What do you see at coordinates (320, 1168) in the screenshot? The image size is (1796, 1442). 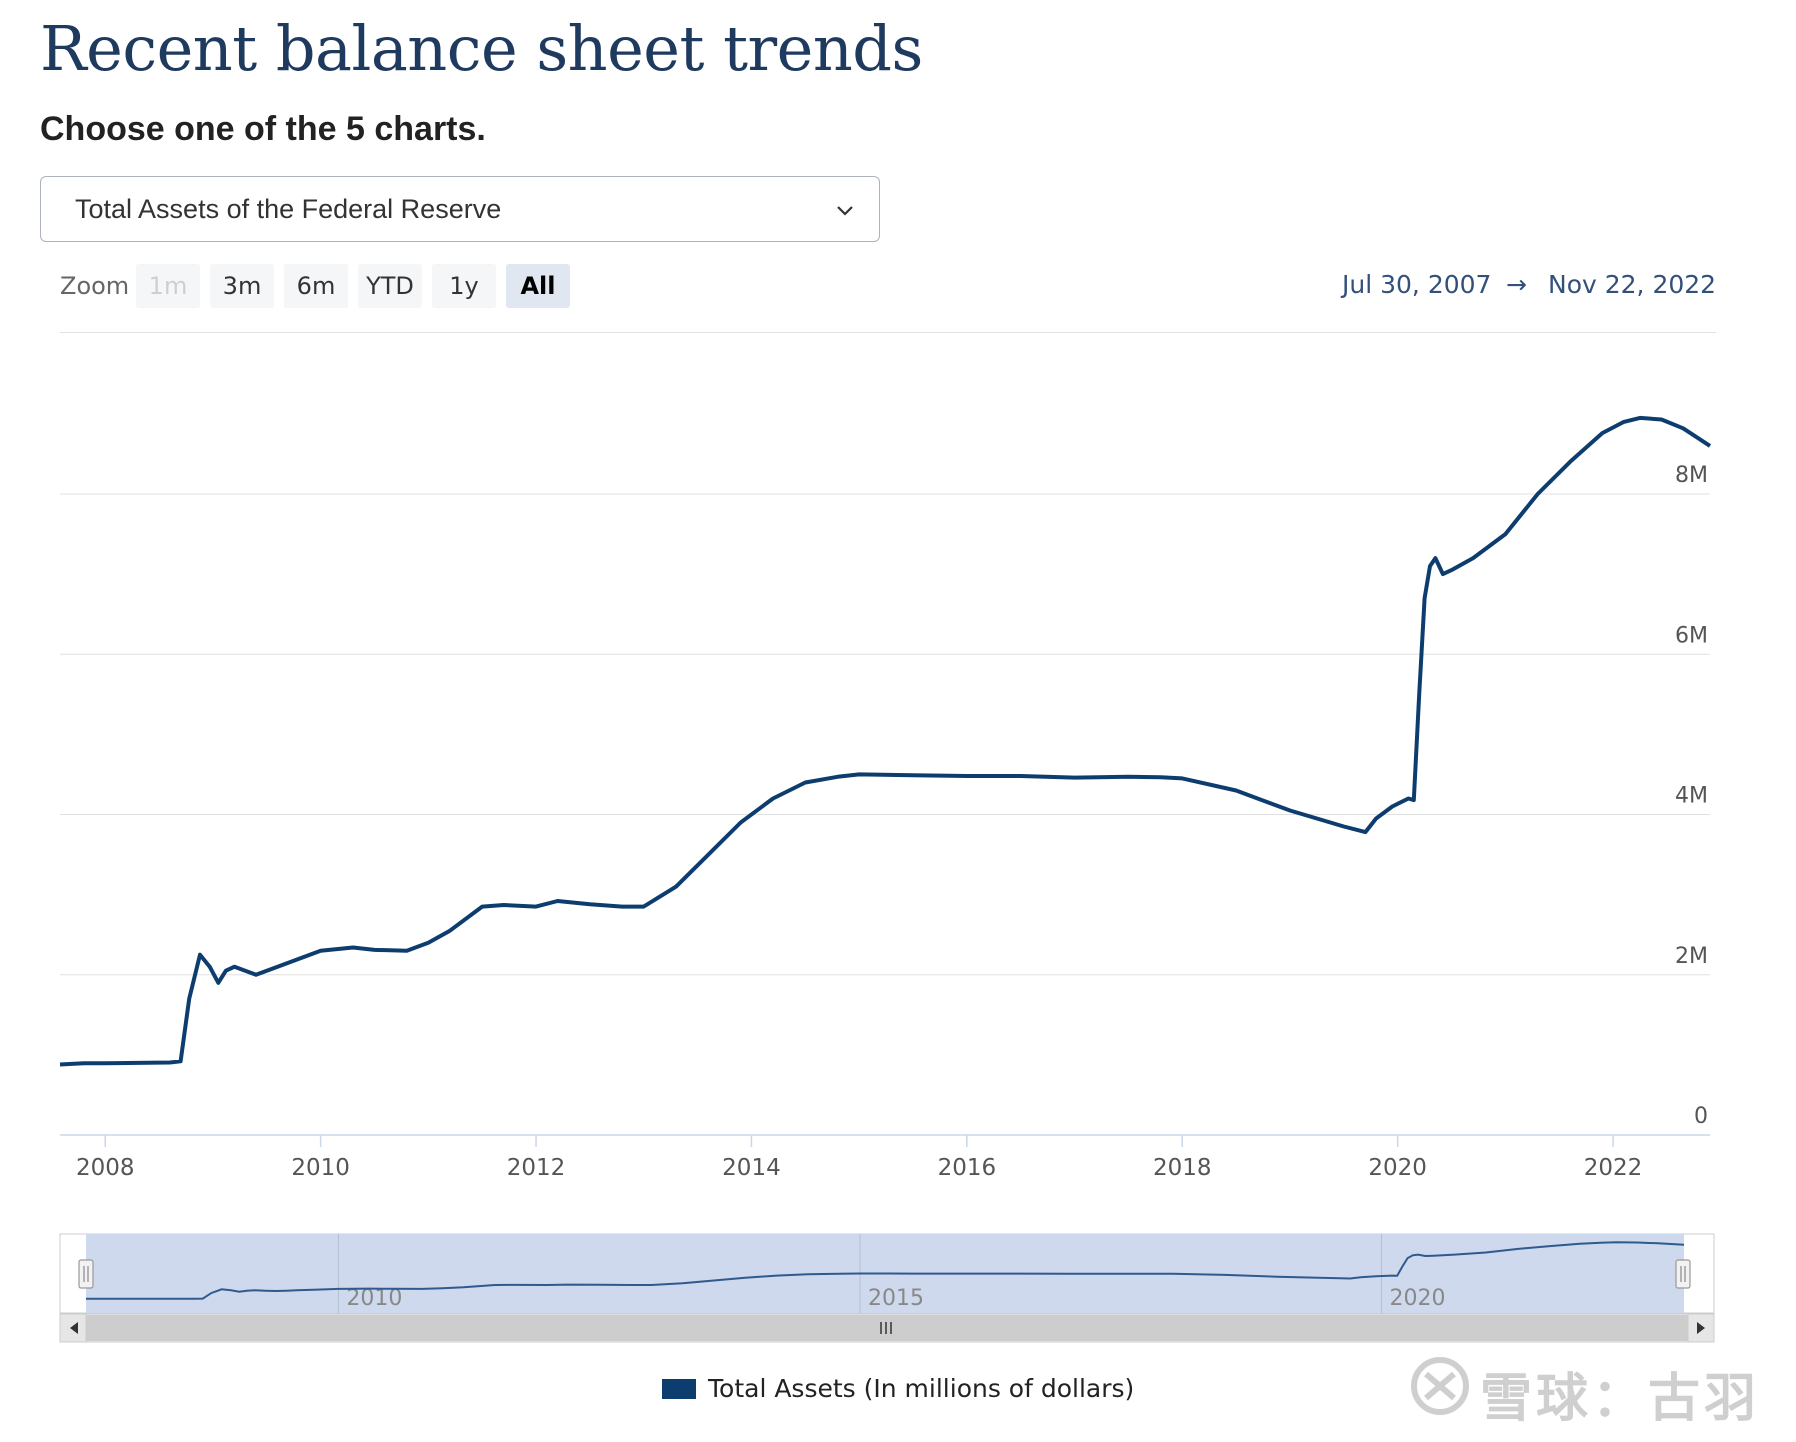 I see `x-tick-label: 2010` at bounding box center [320, 1168].